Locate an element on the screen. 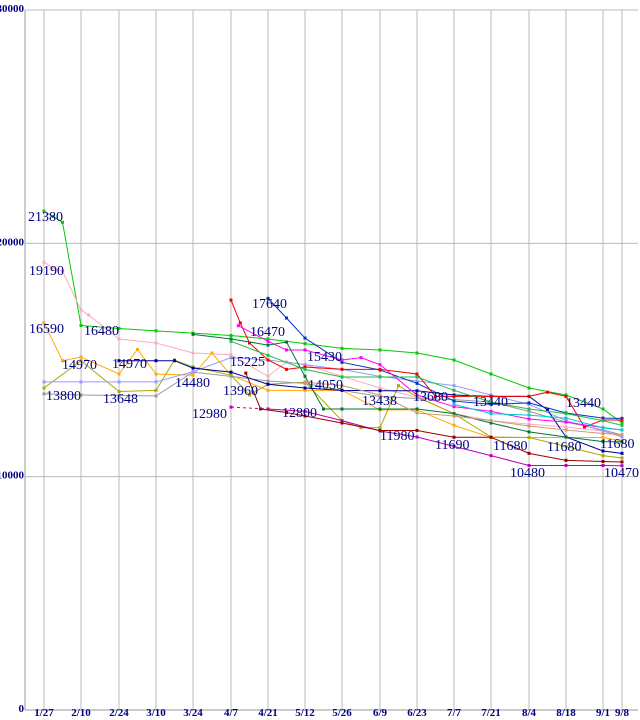 The image size is (640, 720). price-label: 13800 is located at coordinates (63, 396).